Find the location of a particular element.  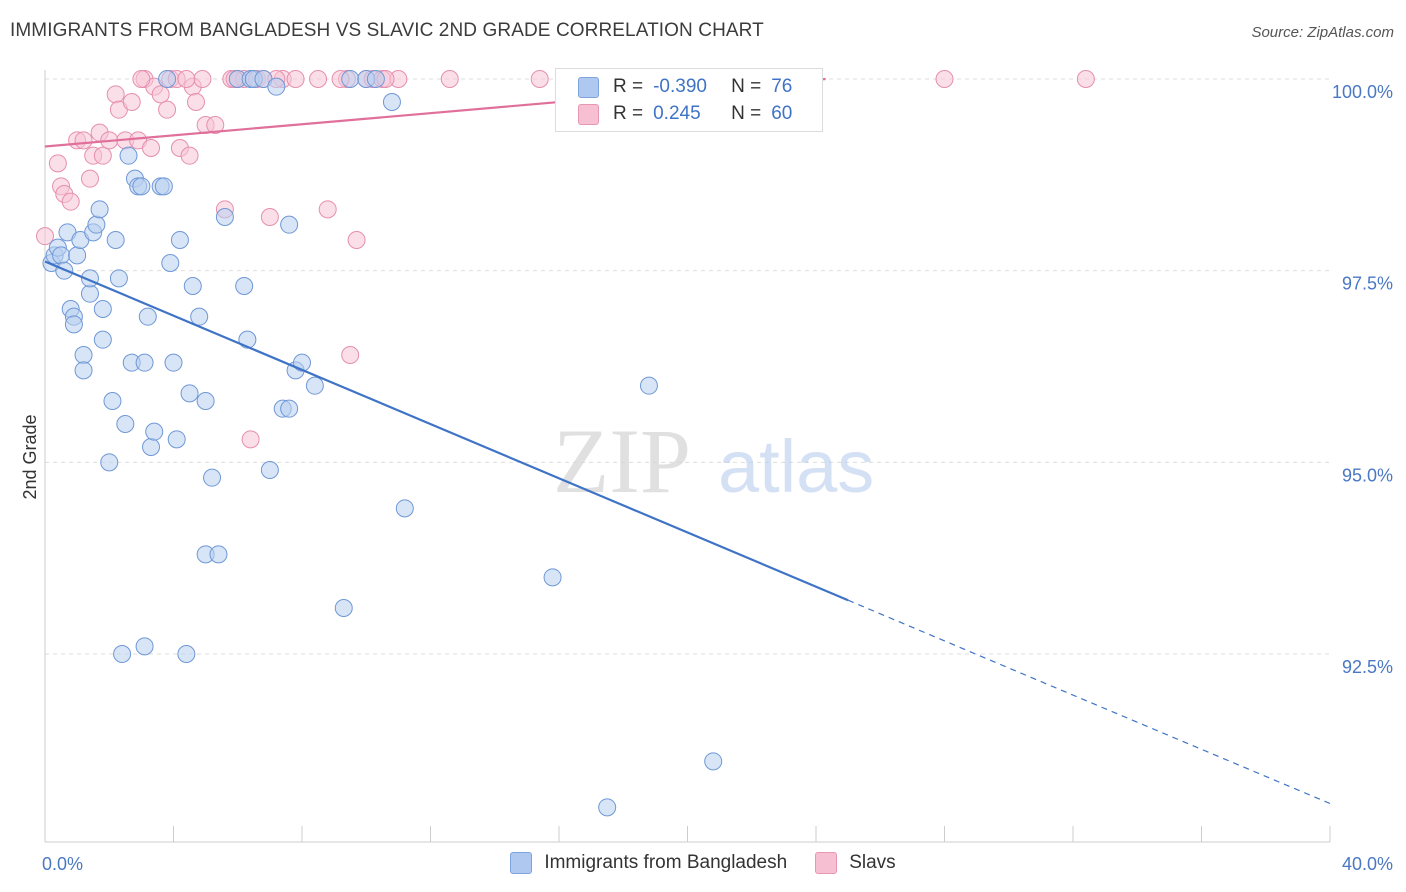

watermark: ZIP atlas is located at coordinates (713, 461).